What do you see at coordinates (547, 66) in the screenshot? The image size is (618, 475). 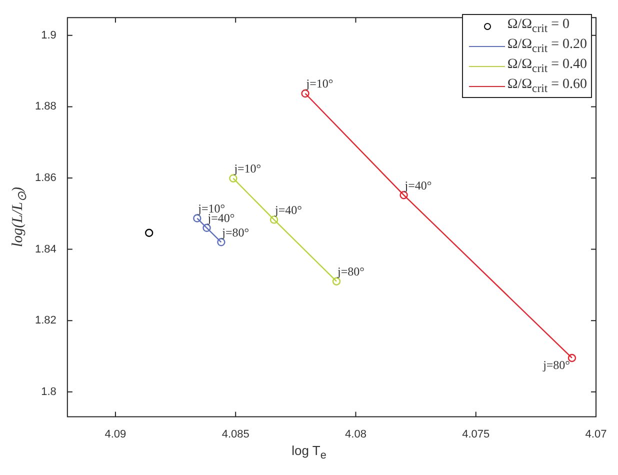 I see `legend-label: Ω/Ω$_{crit}$ = 0.40` at bounding box center [547, 66].